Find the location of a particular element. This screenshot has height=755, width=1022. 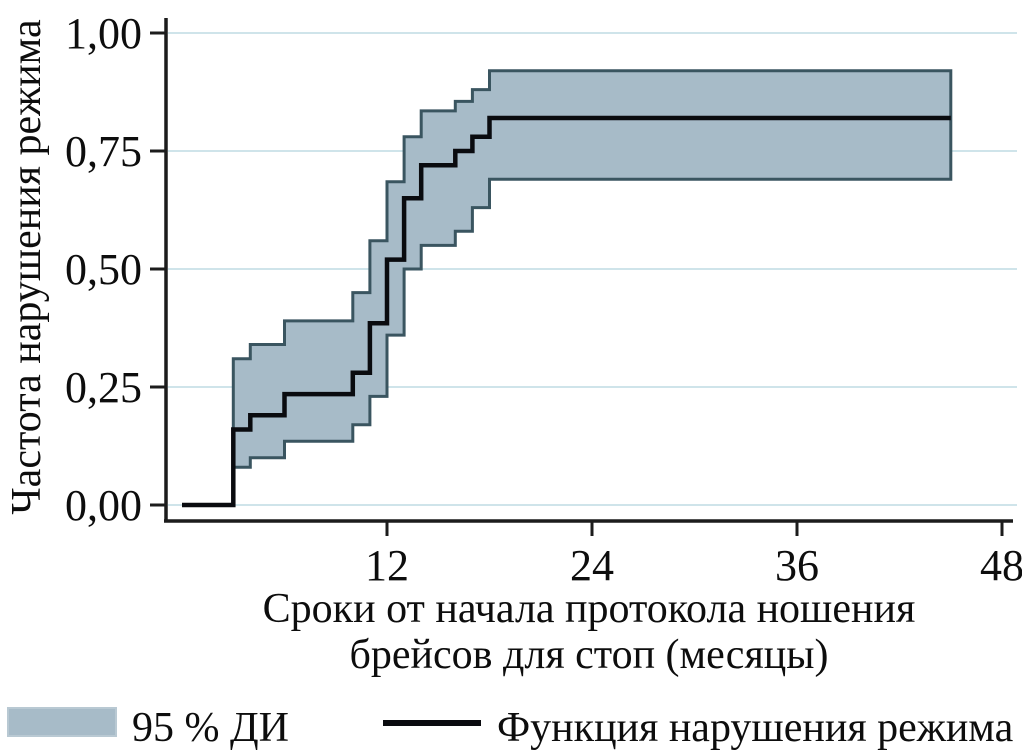

legend: 95 % ДИ Функция нарушения режима is located at coordinates (510, 728).